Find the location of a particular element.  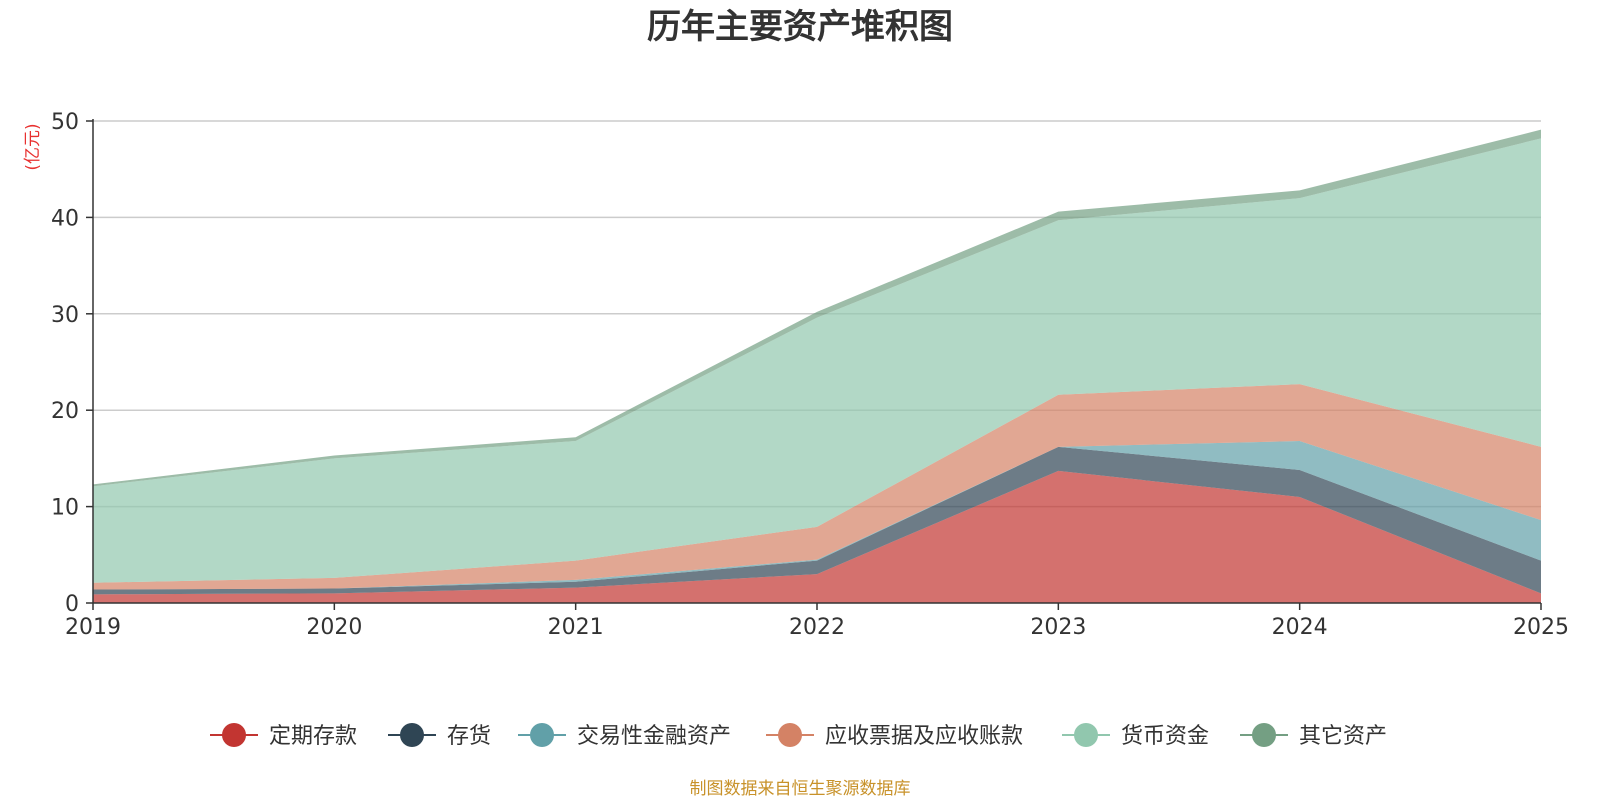

legend-item-1: 存货 is located at coordinates (439, 736).